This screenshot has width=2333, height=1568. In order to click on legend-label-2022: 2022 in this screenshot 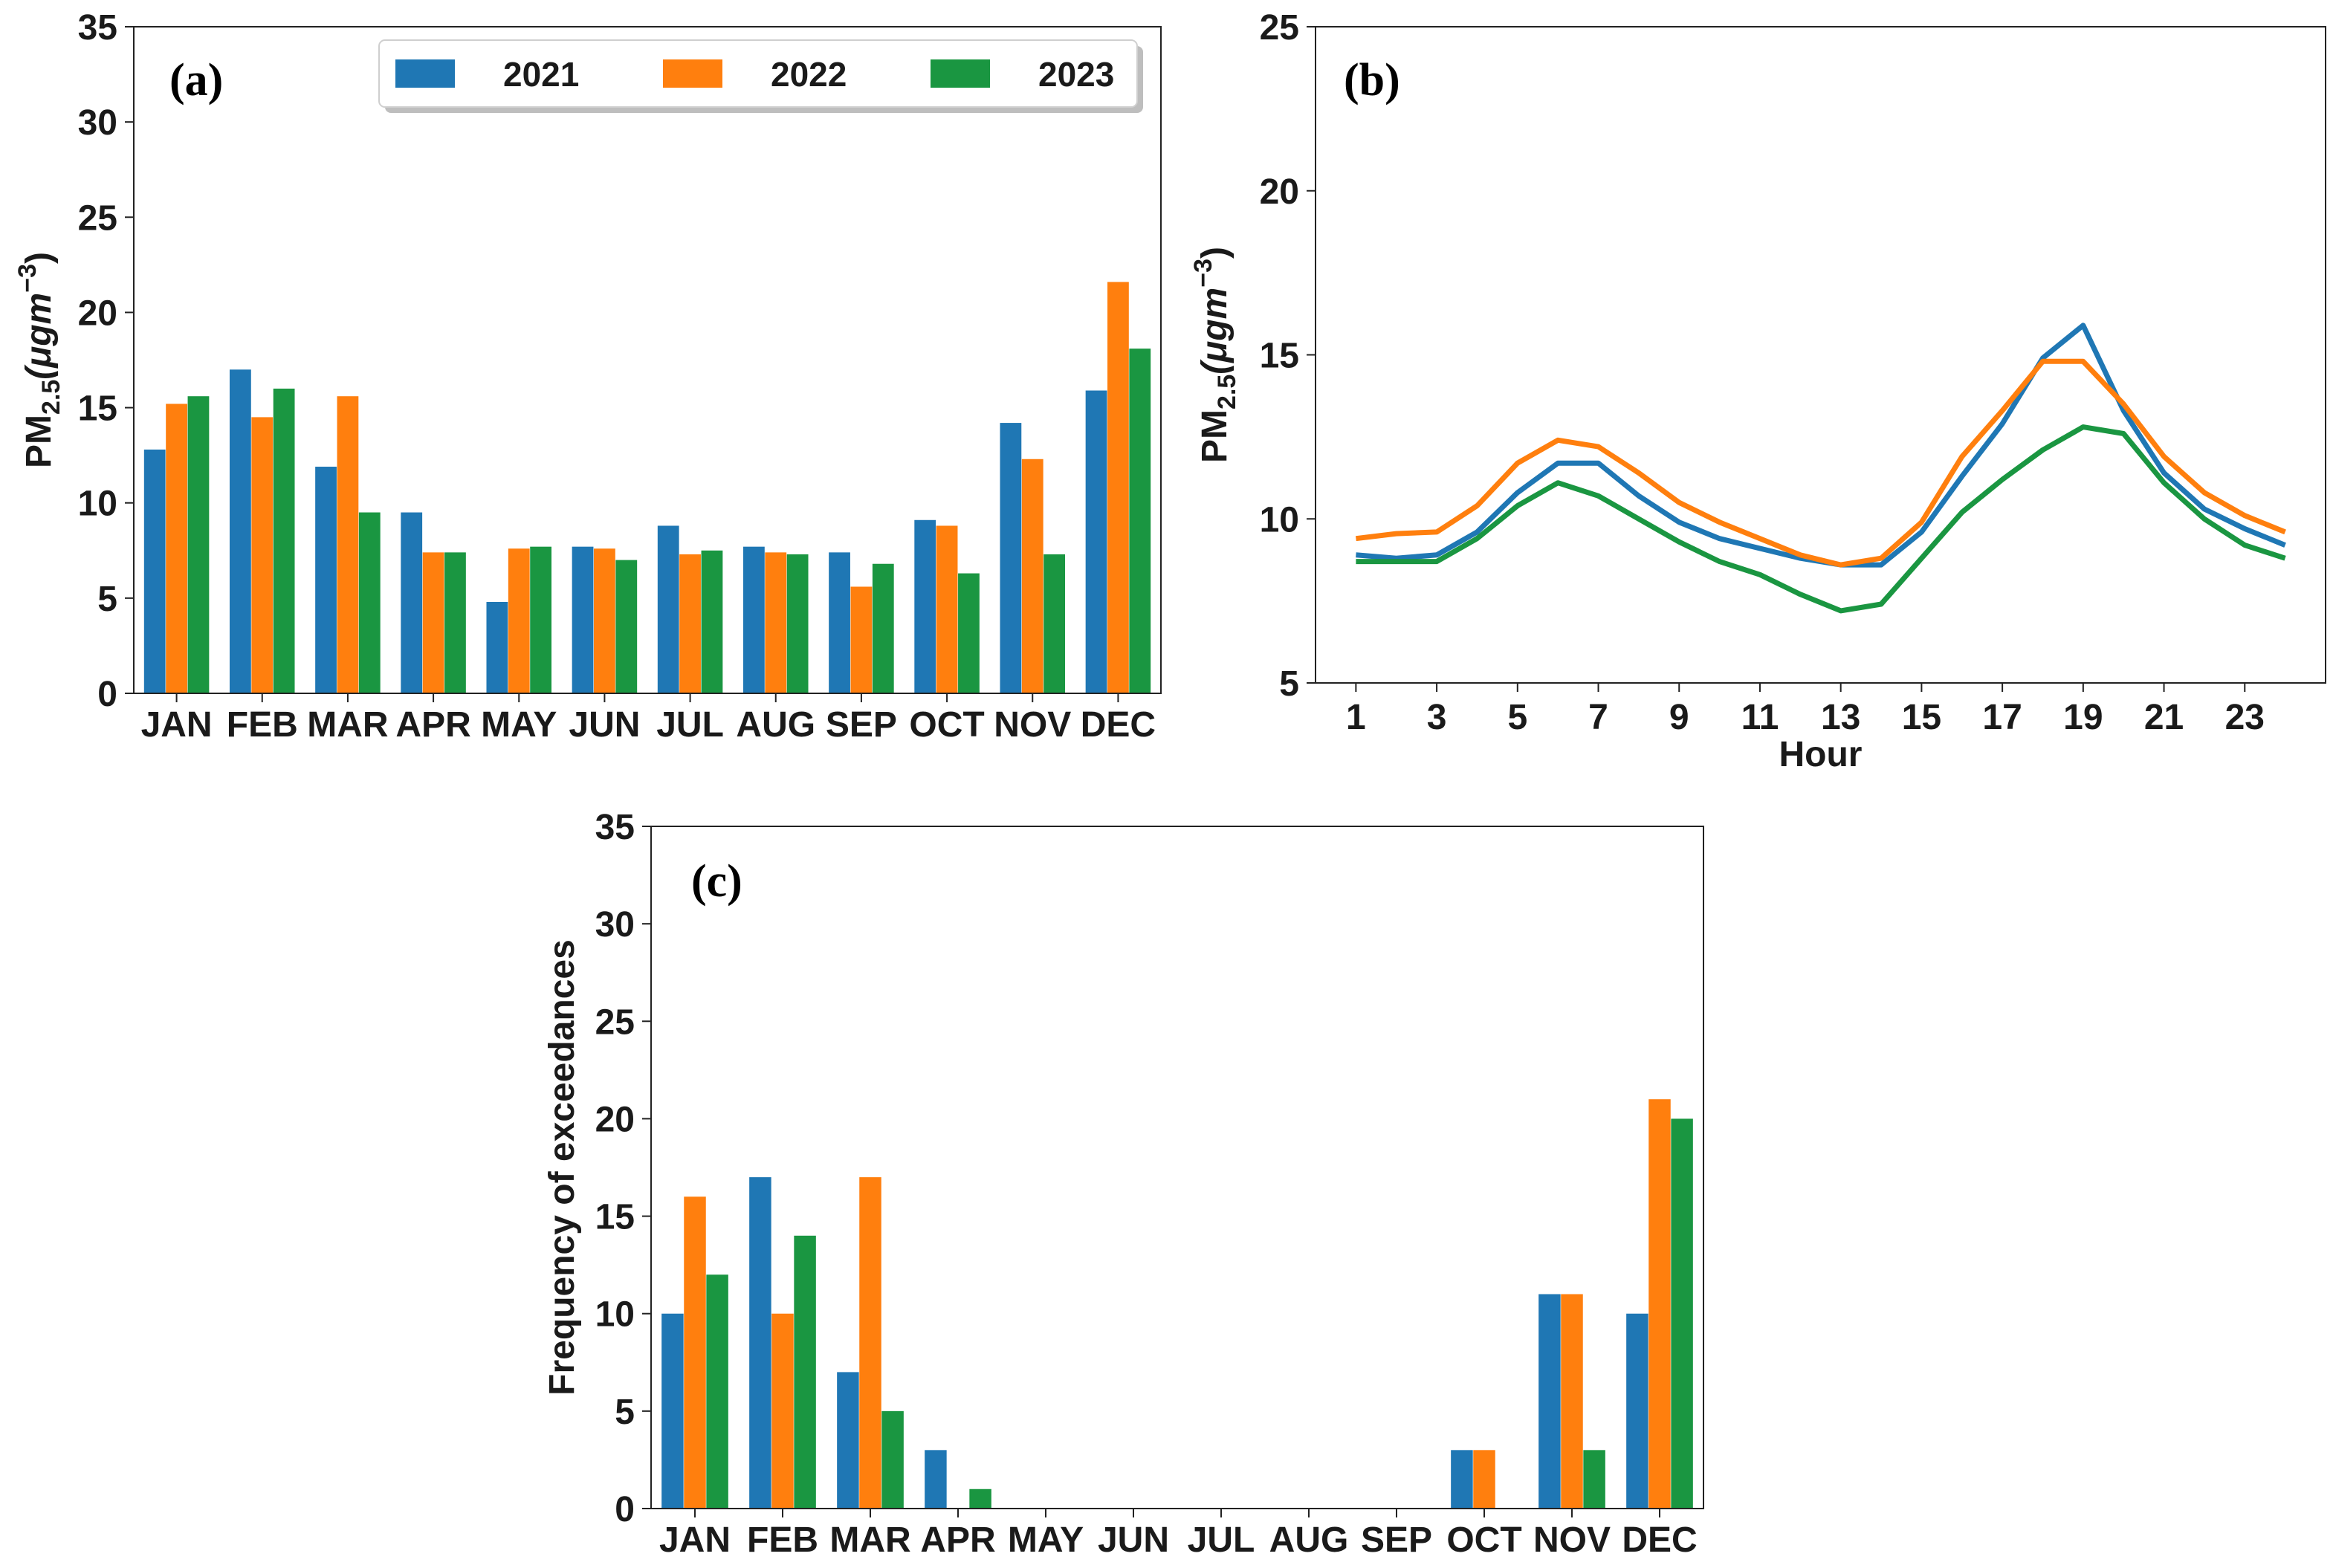, I will do `click(809, 74)`.